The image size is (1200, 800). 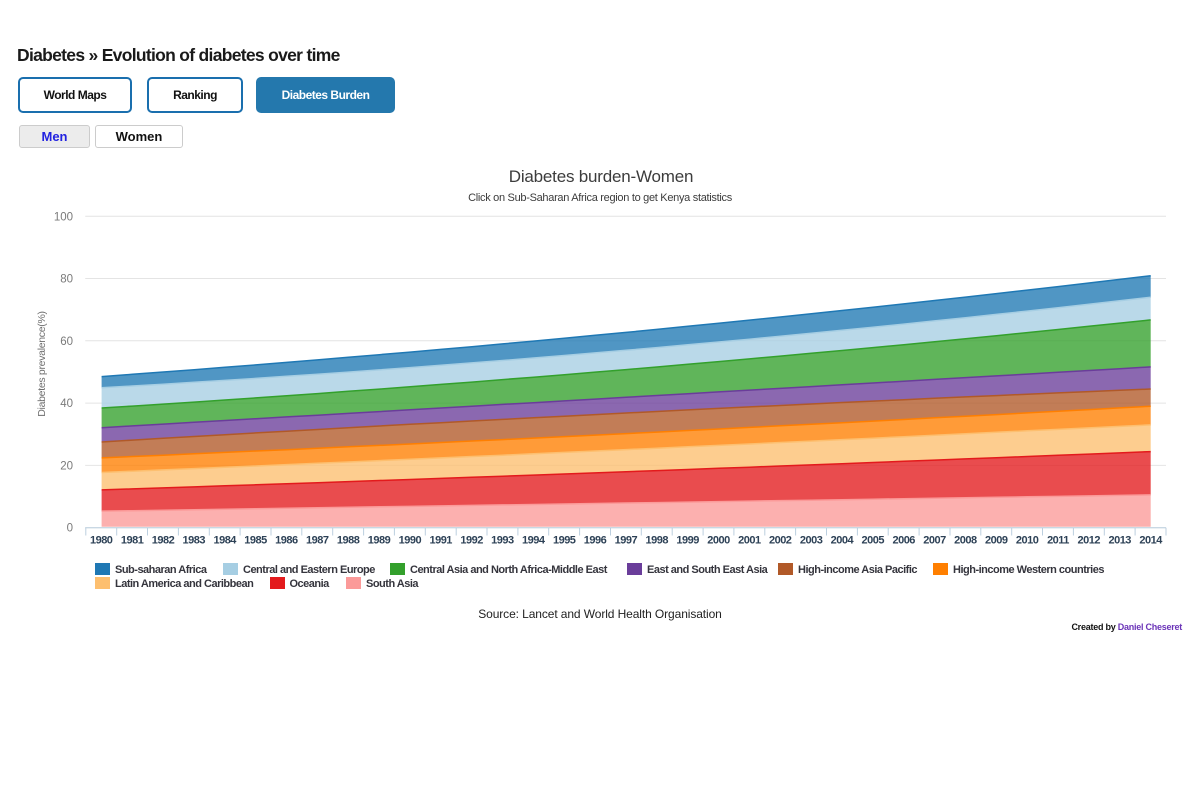 I want to click on svg-text: 1984, so click(x=225, y=541).